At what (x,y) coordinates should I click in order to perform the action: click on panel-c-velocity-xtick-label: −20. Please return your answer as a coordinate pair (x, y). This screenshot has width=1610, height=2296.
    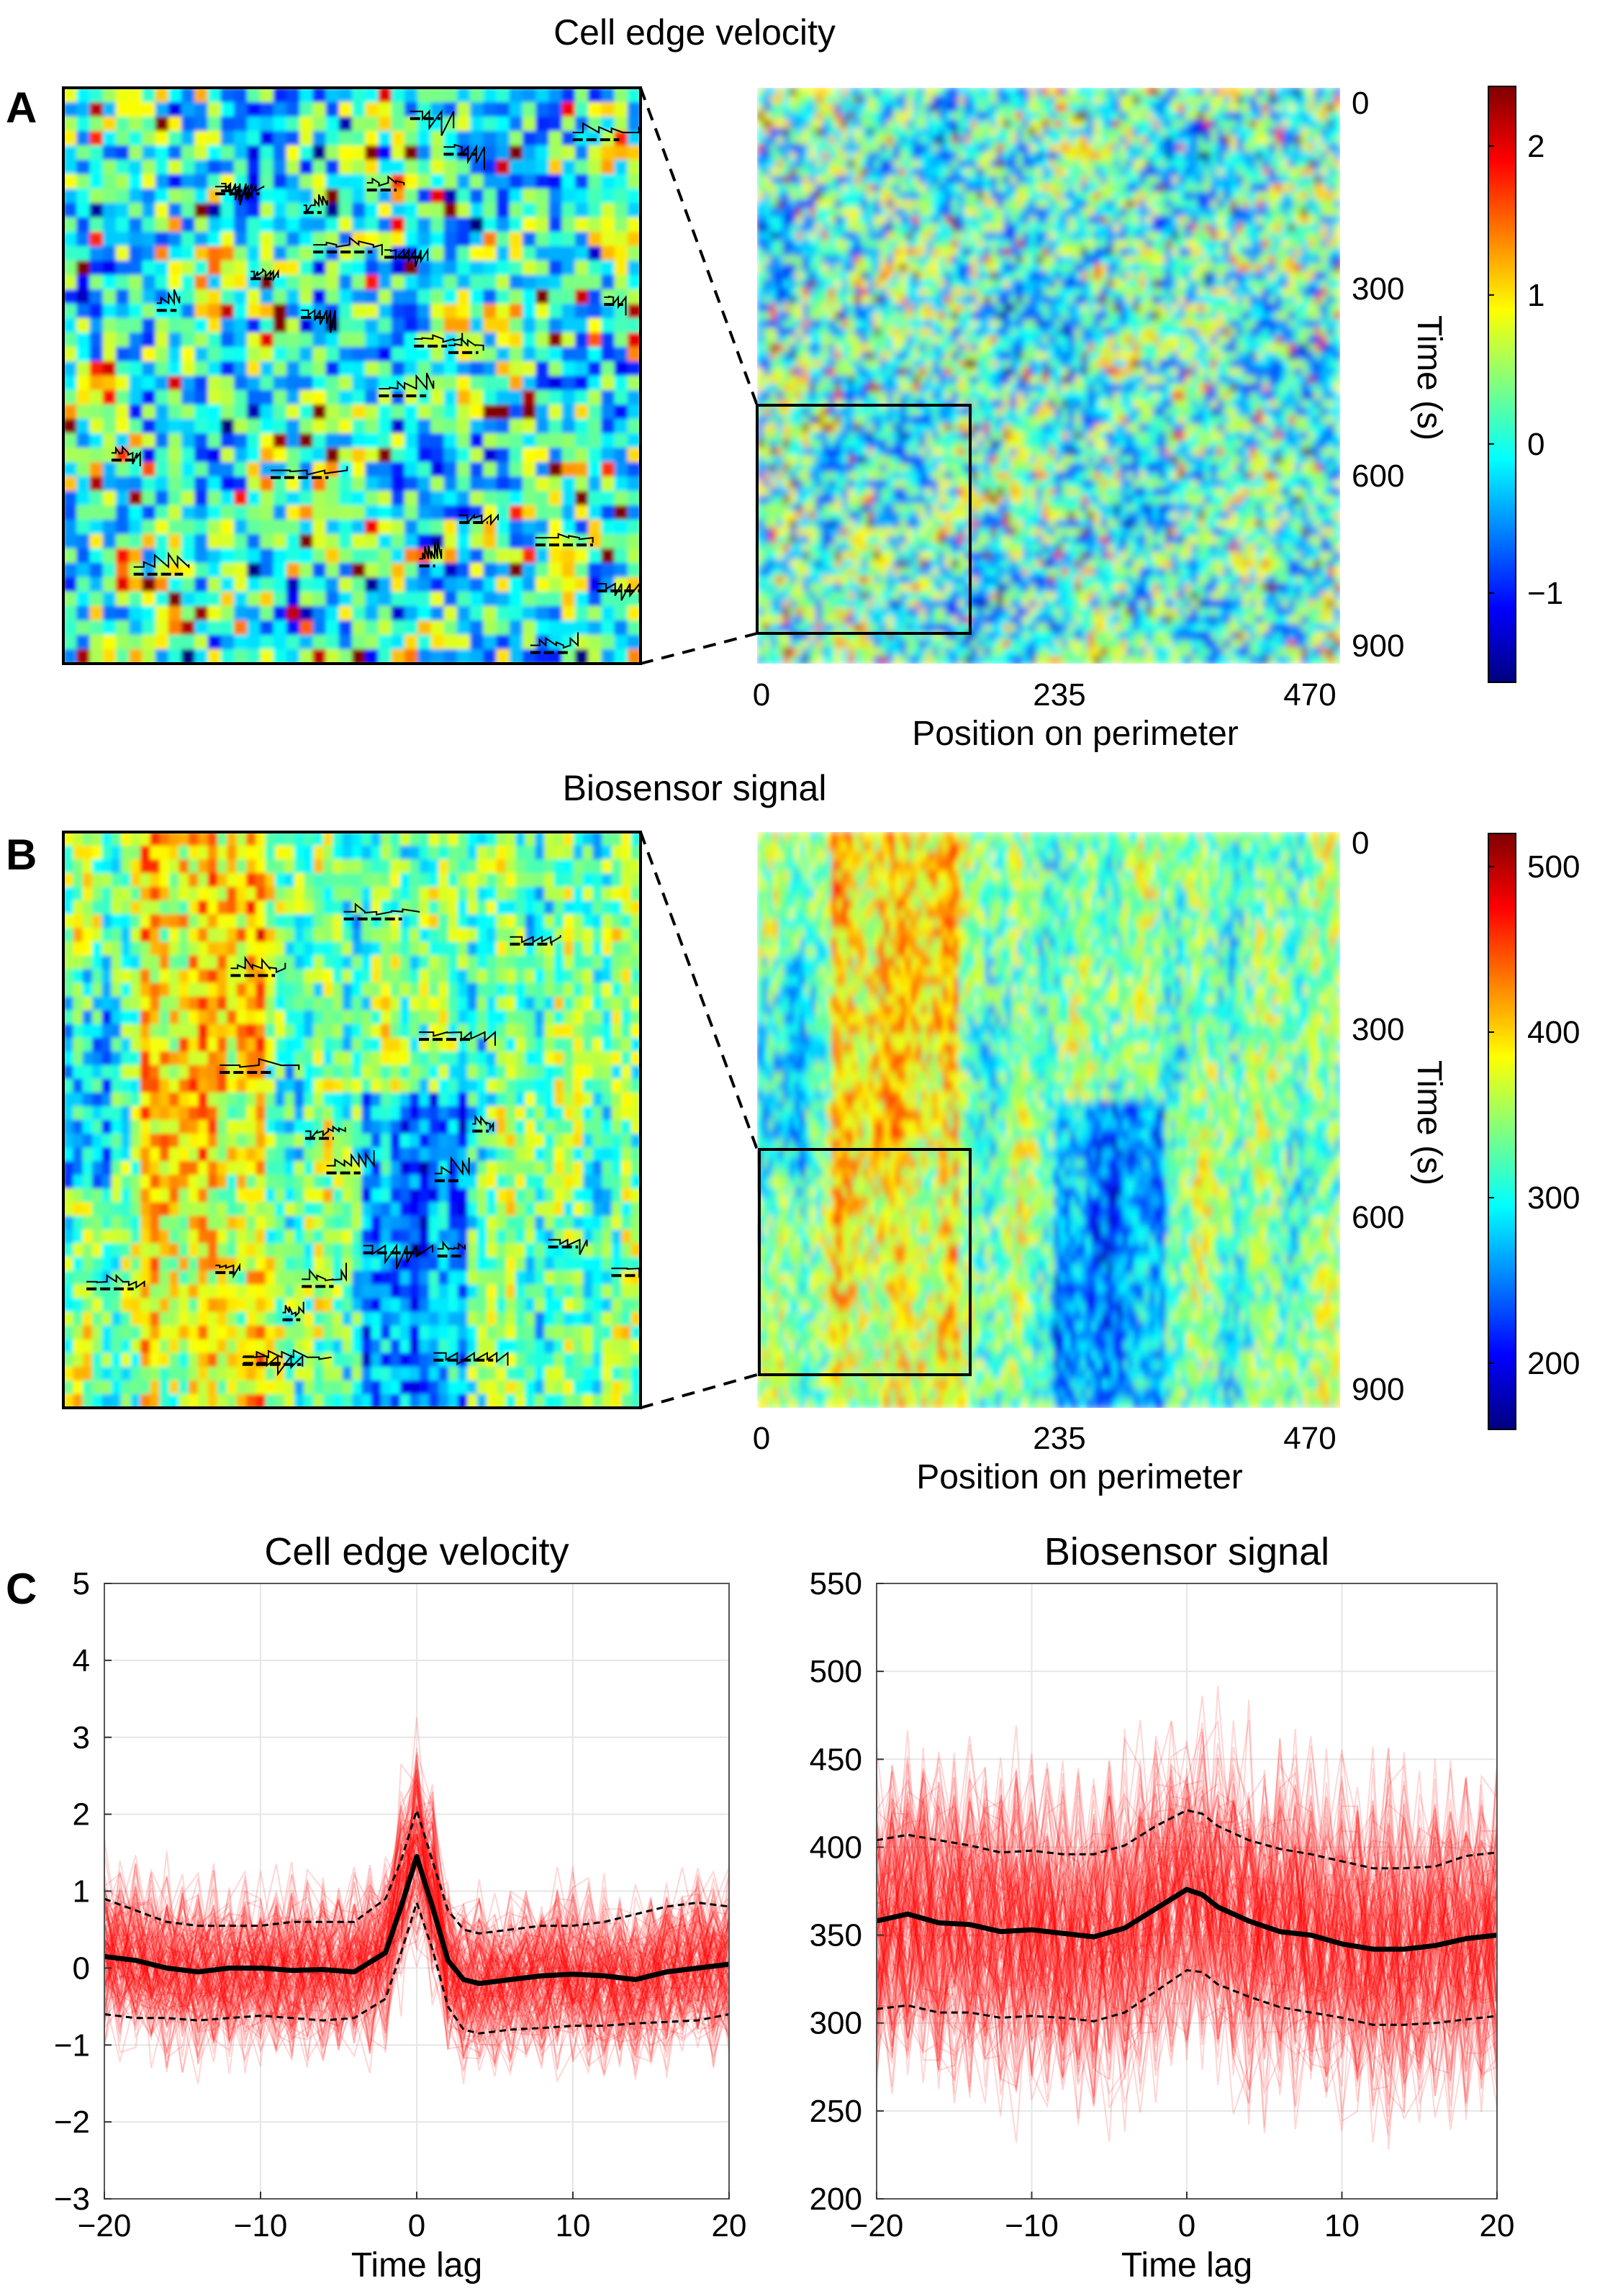
    Looking at the image, I should click on (105, 2225).